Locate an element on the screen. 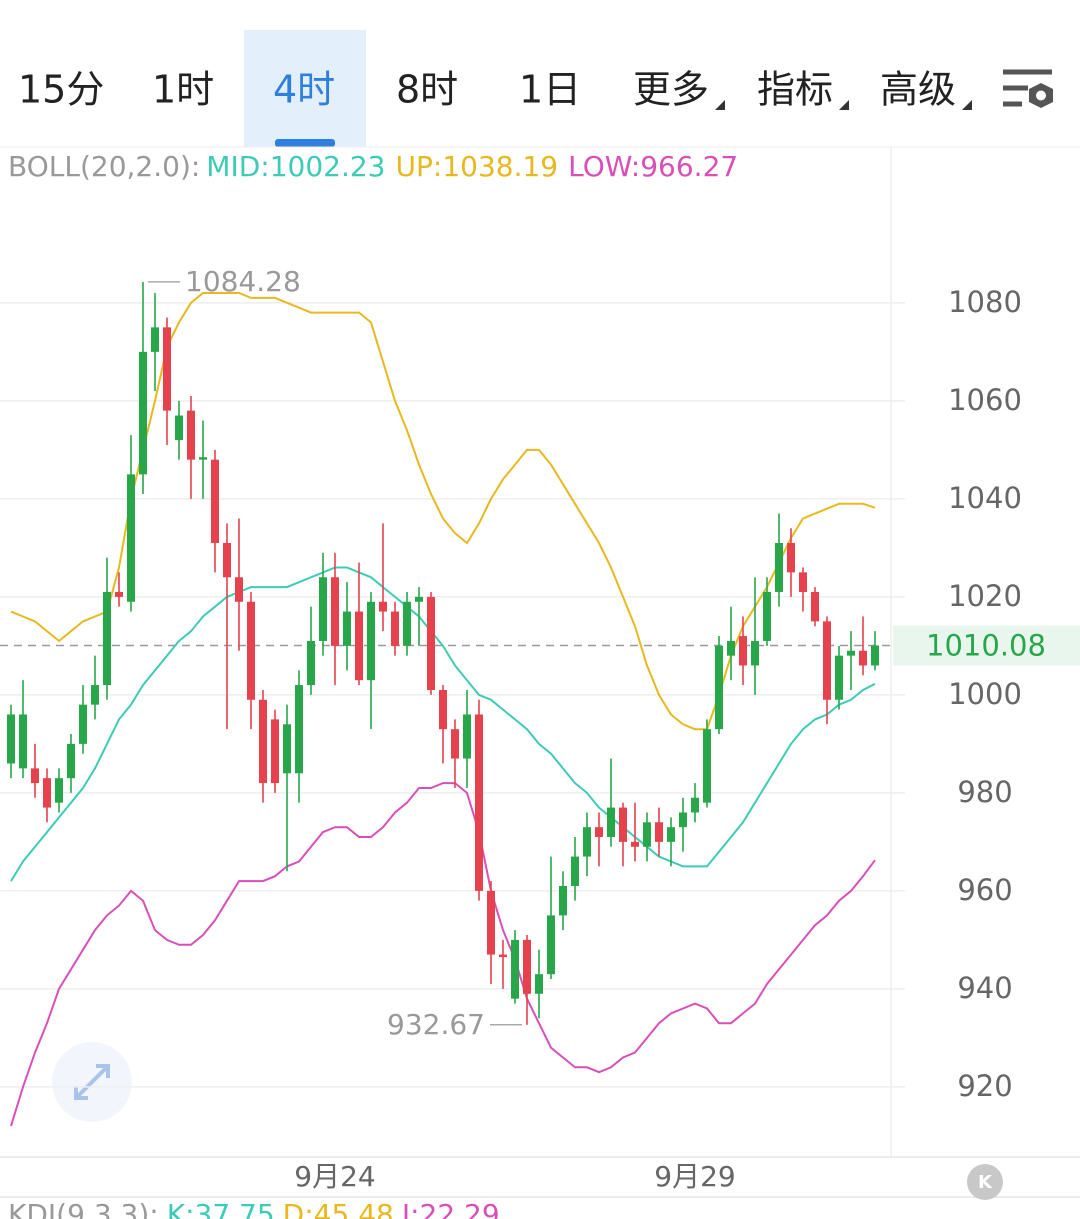 This screenshot has height=1219, width=1080. k-icon-glyph: K is located at coordinates (985, 1182).